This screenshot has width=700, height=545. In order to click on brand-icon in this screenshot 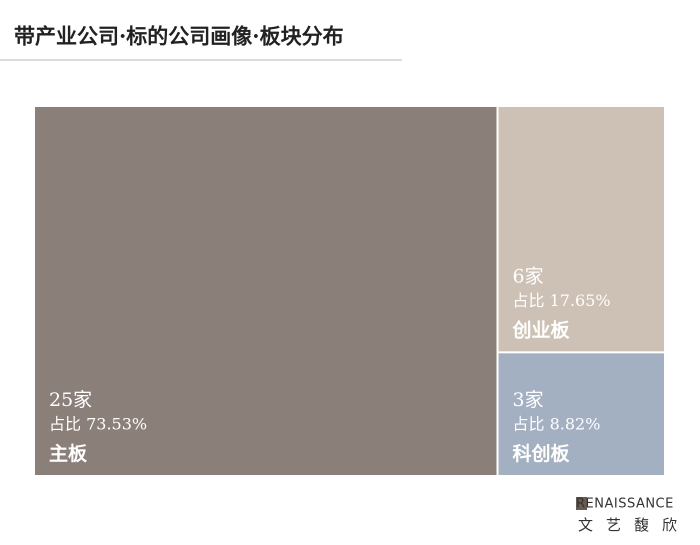, I will do `click(581, 503)`.